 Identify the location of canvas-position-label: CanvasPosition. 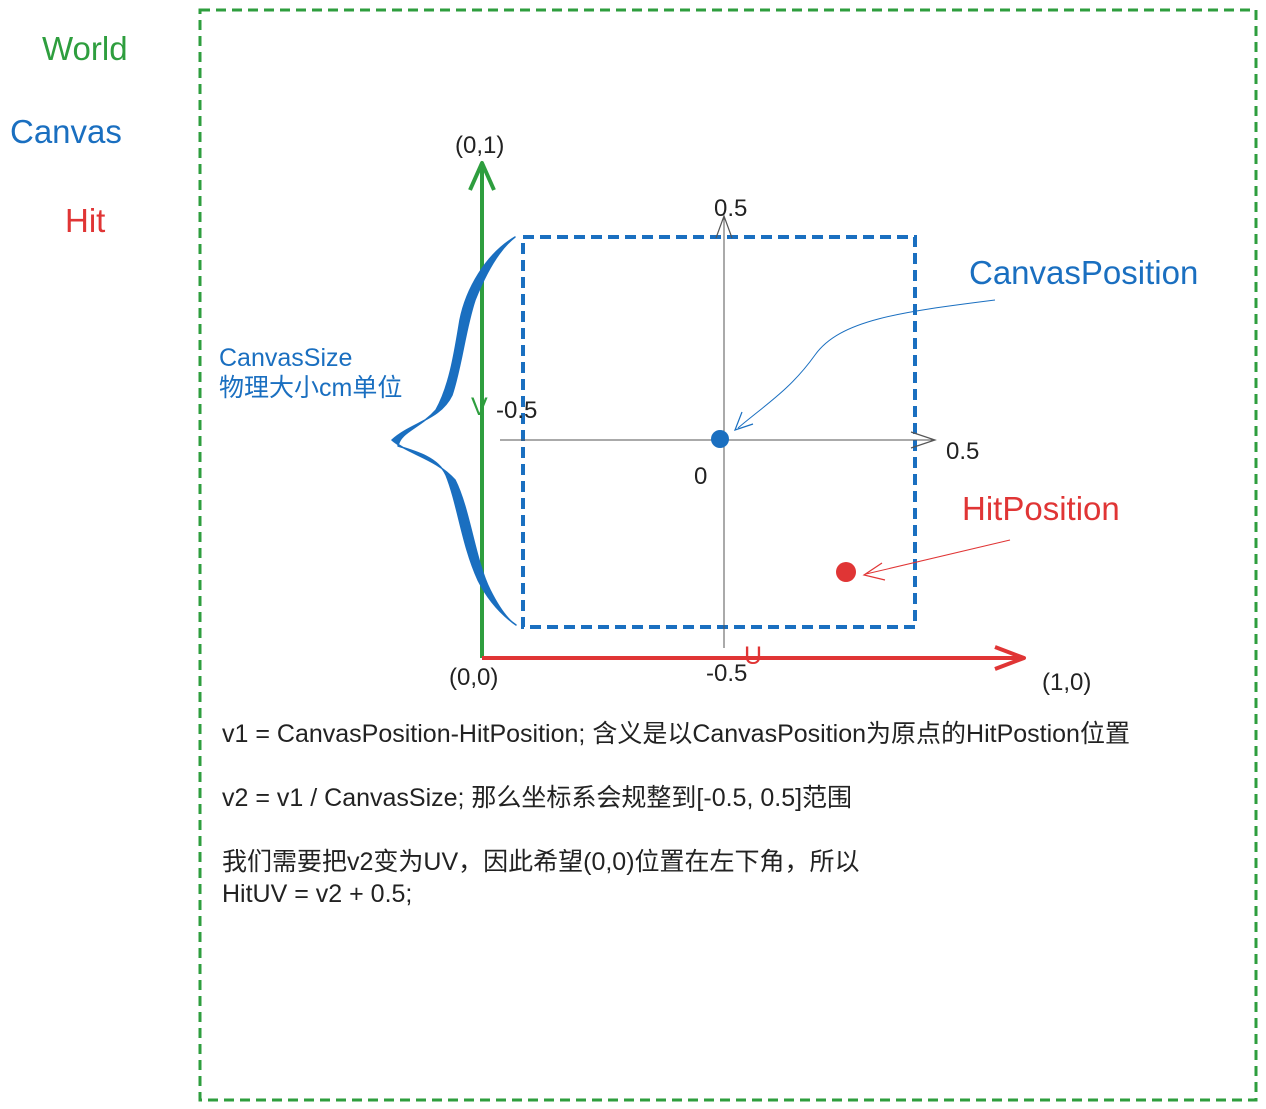
(1084, 272).